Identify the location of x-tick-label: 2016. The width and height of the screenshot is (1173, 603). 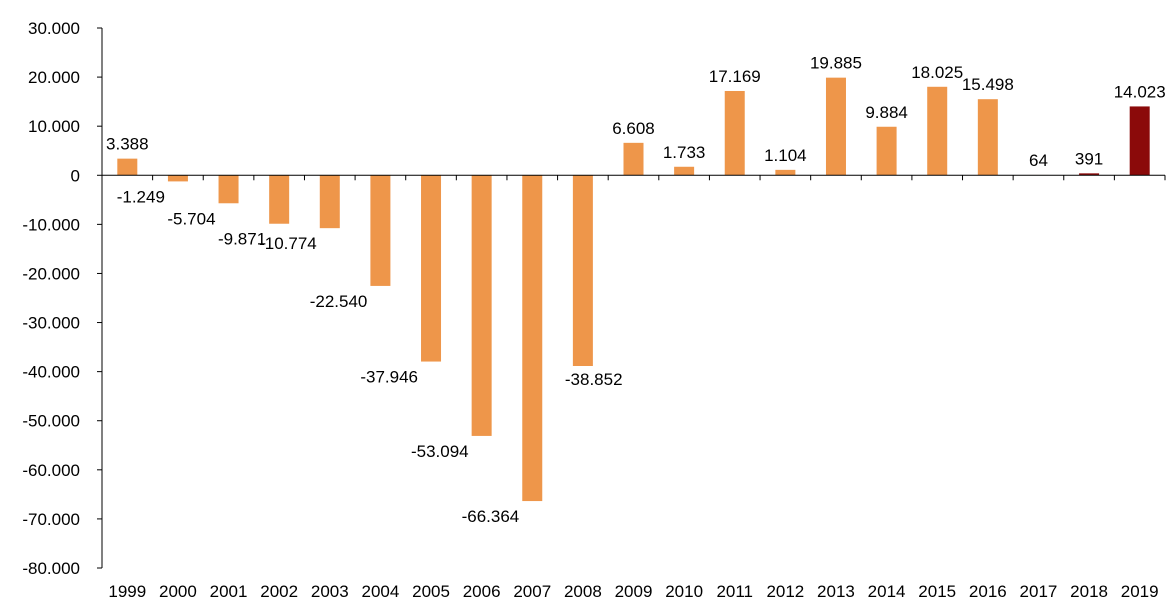
(988, 591).